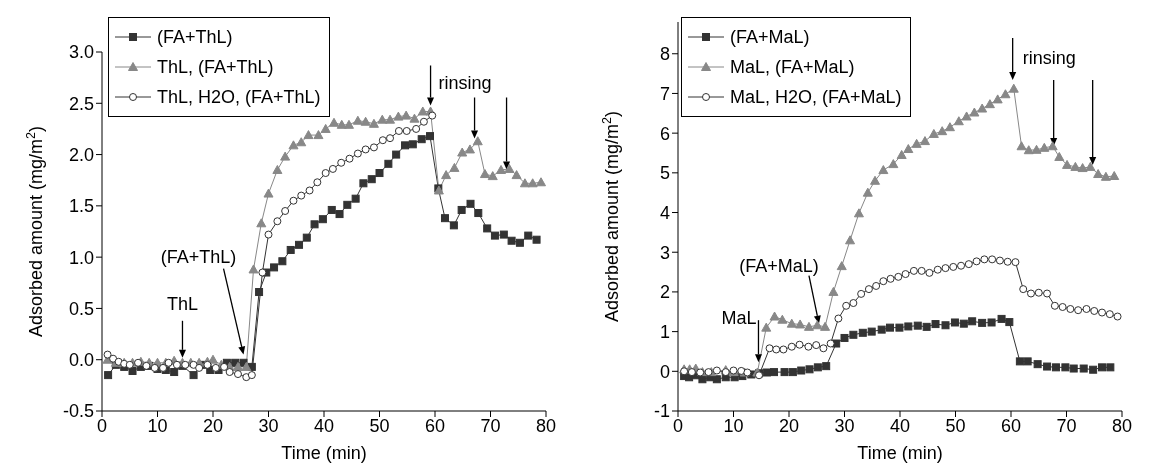 The height and width of the screenshot is (471, 1152). I want to click on y-tick-label: 0, so click(664, 371).